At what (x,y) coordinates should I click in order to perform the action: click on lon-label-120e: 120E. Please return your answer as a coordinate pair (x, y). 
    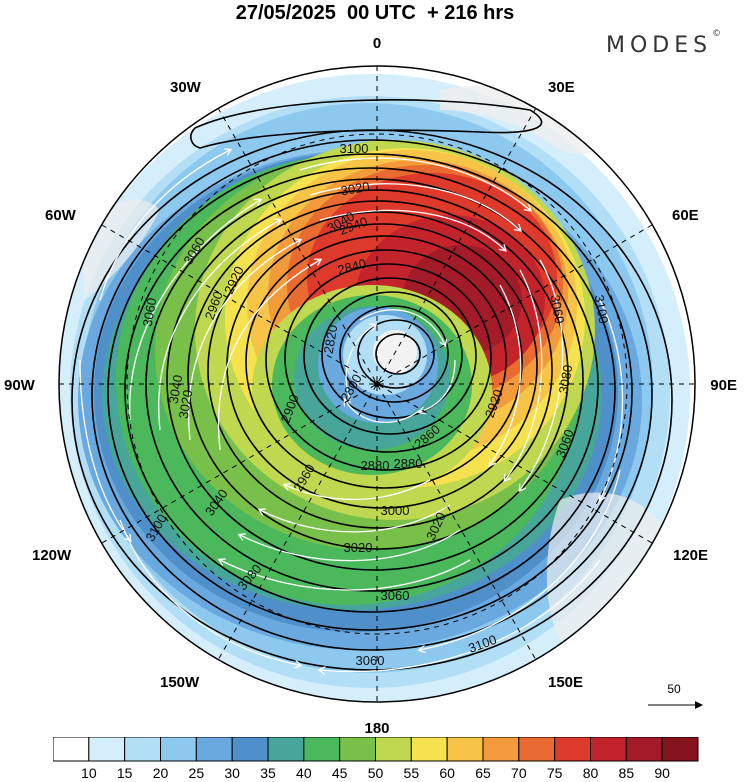
    Looking at the image, I should click on (690, 555).